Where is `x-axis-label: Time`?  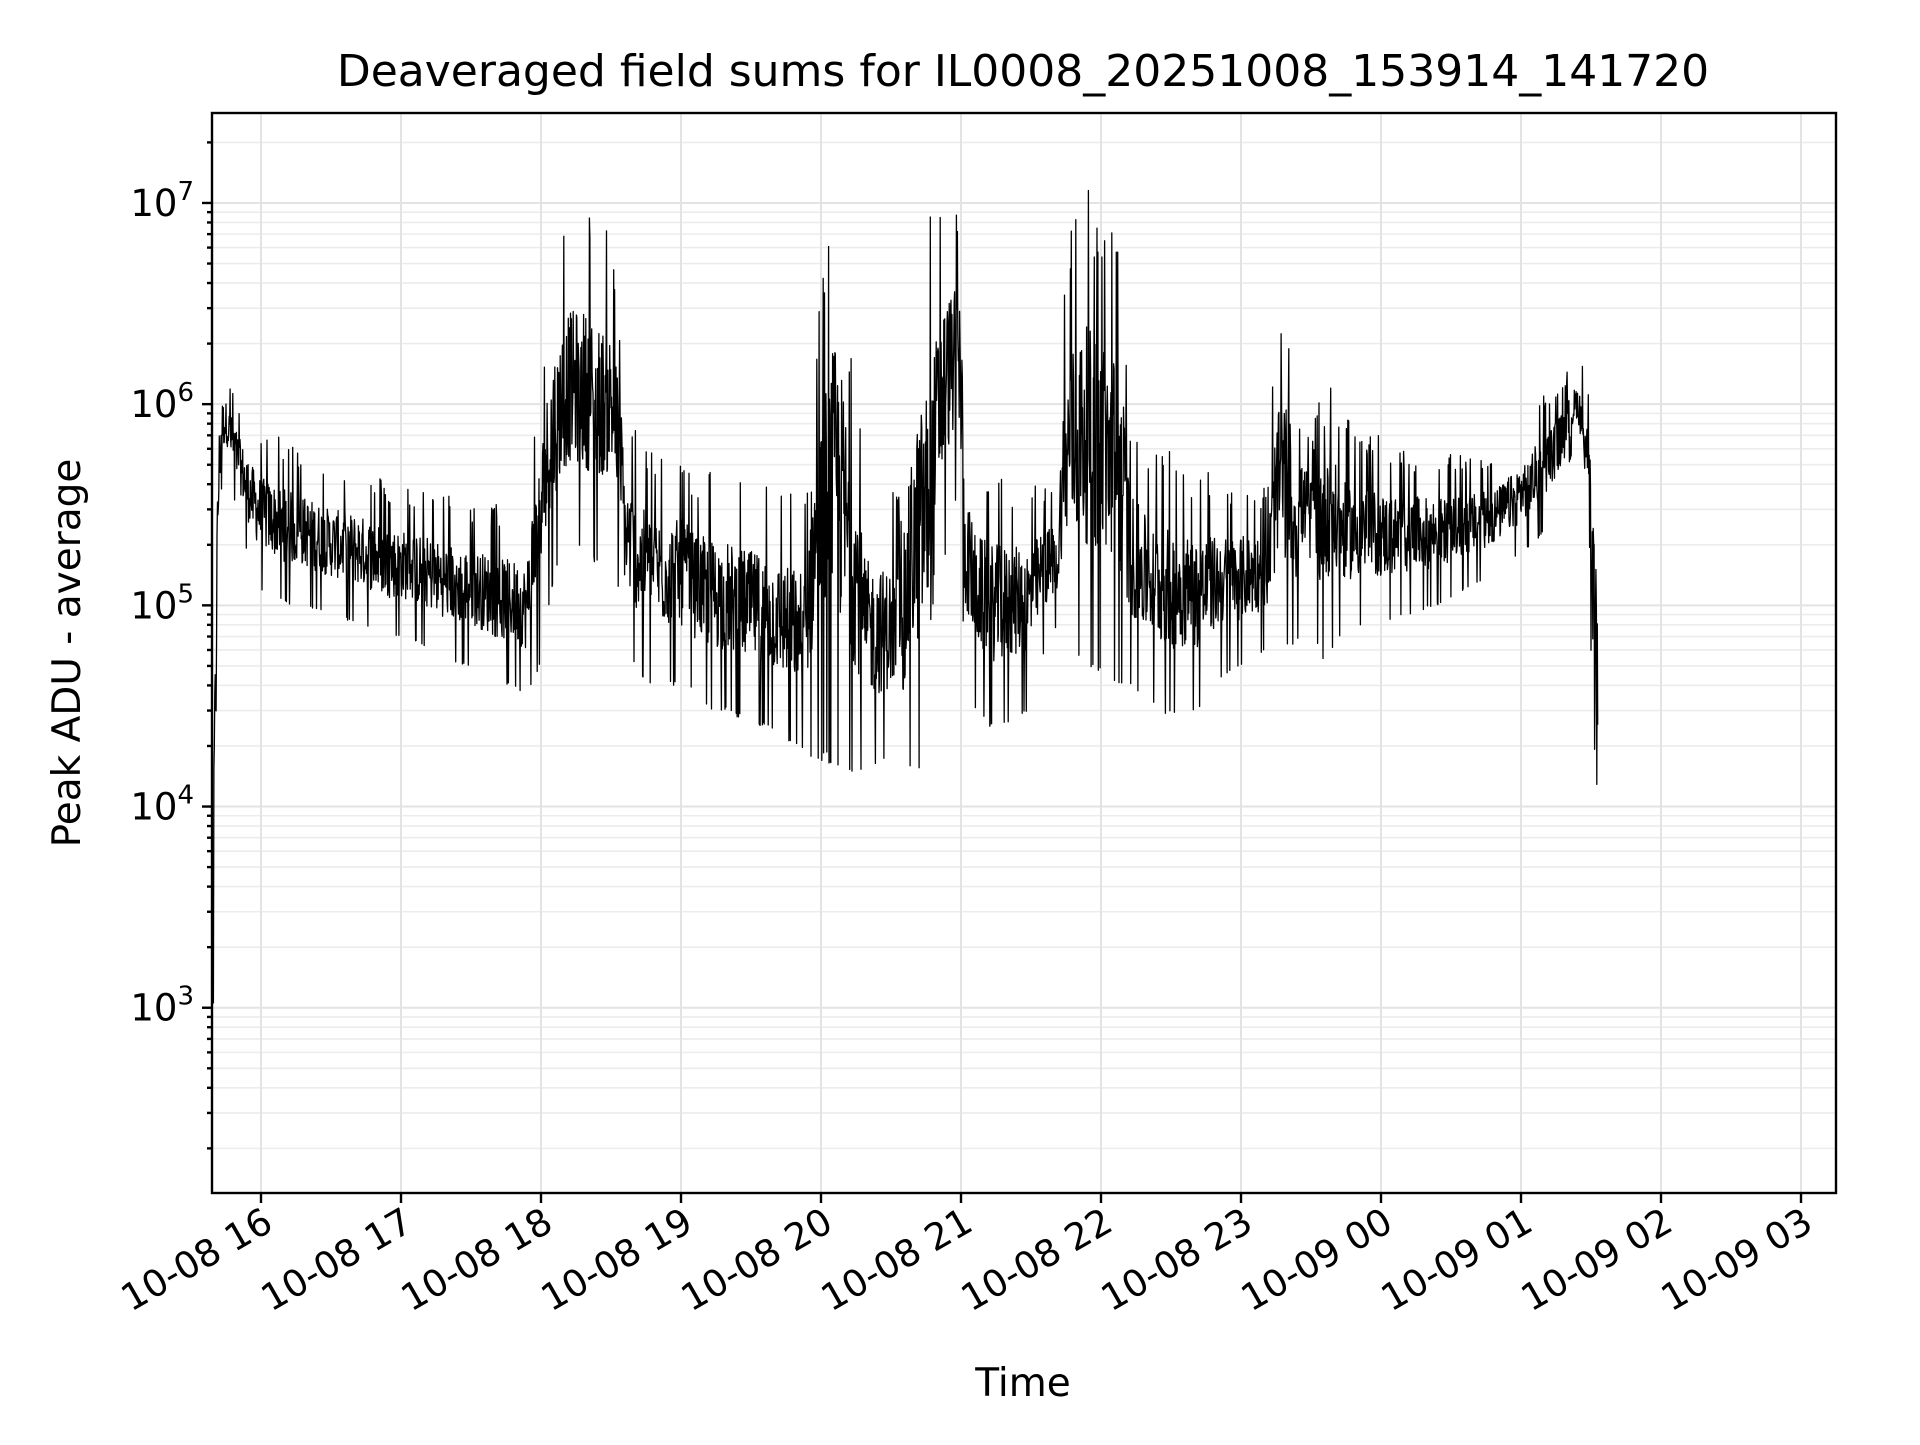 x-axis-label: Time is located at coordinates (1022, 1383).